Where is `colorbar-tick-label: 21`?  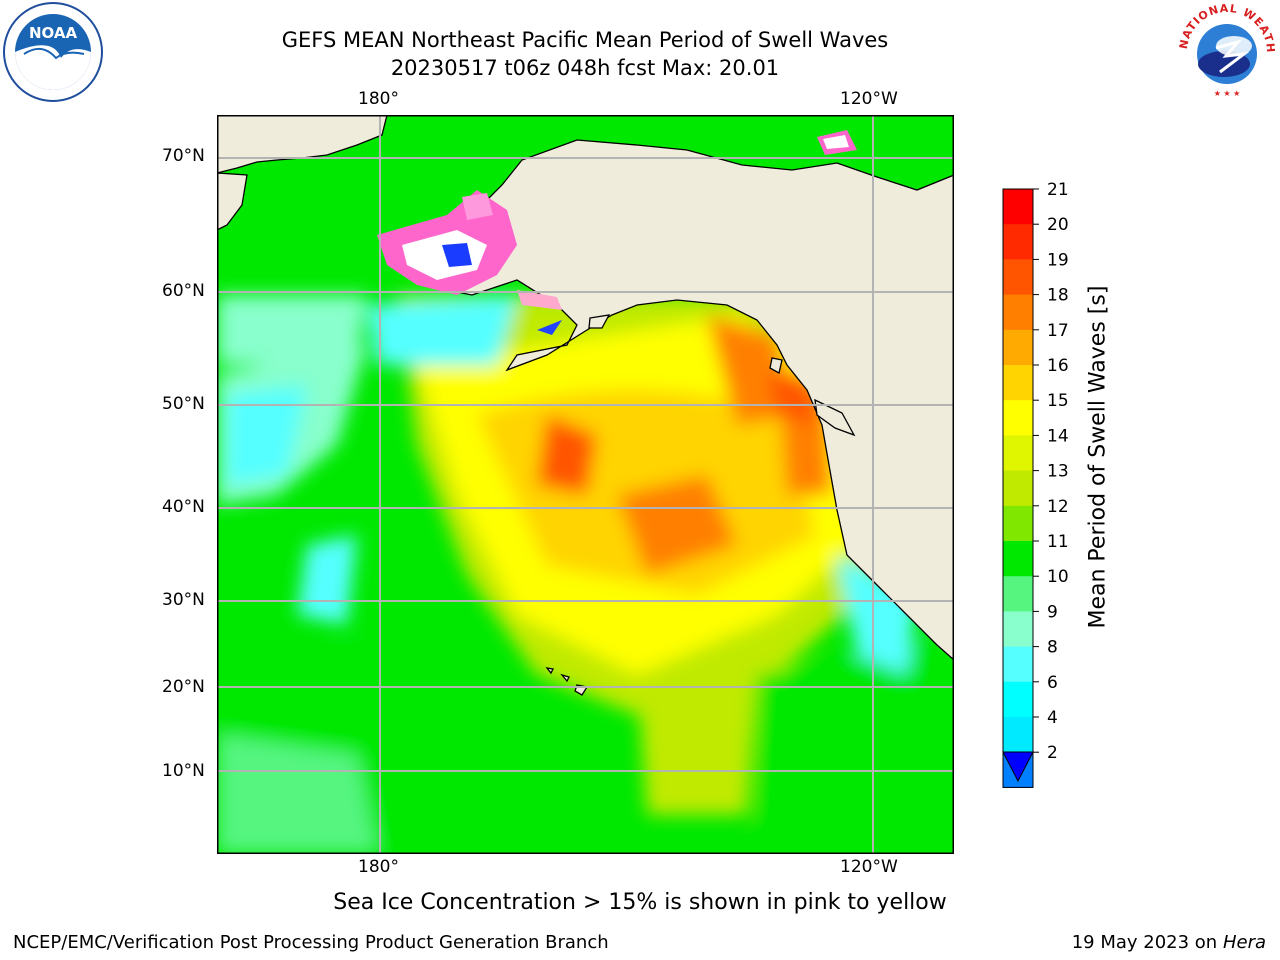 colorbar-tick-label: 21 is located at coordinates (1058, 190).